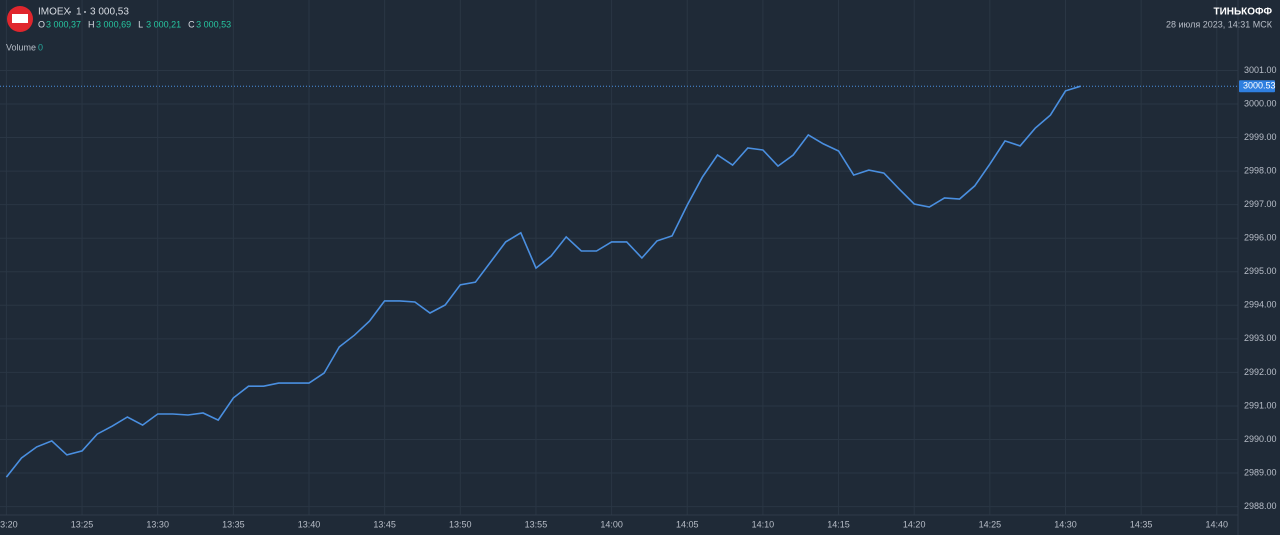 Image resolution: width=1280 pixels, height=535 pixels. What do you see at coordinates (1242, 12) in the screenshot?
I see `brand: ТИНЬКОФФ` at bounding box center [1242, 12].